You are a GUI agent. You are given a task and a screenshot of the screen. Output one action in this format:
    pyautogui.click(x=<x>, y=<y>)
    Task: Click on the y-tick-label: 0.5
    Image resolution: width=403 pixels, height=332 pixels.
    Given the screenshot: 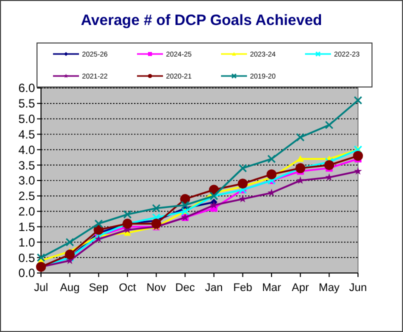 What is the action you would take?
    pyautogui.click(x=27, y=257)
    